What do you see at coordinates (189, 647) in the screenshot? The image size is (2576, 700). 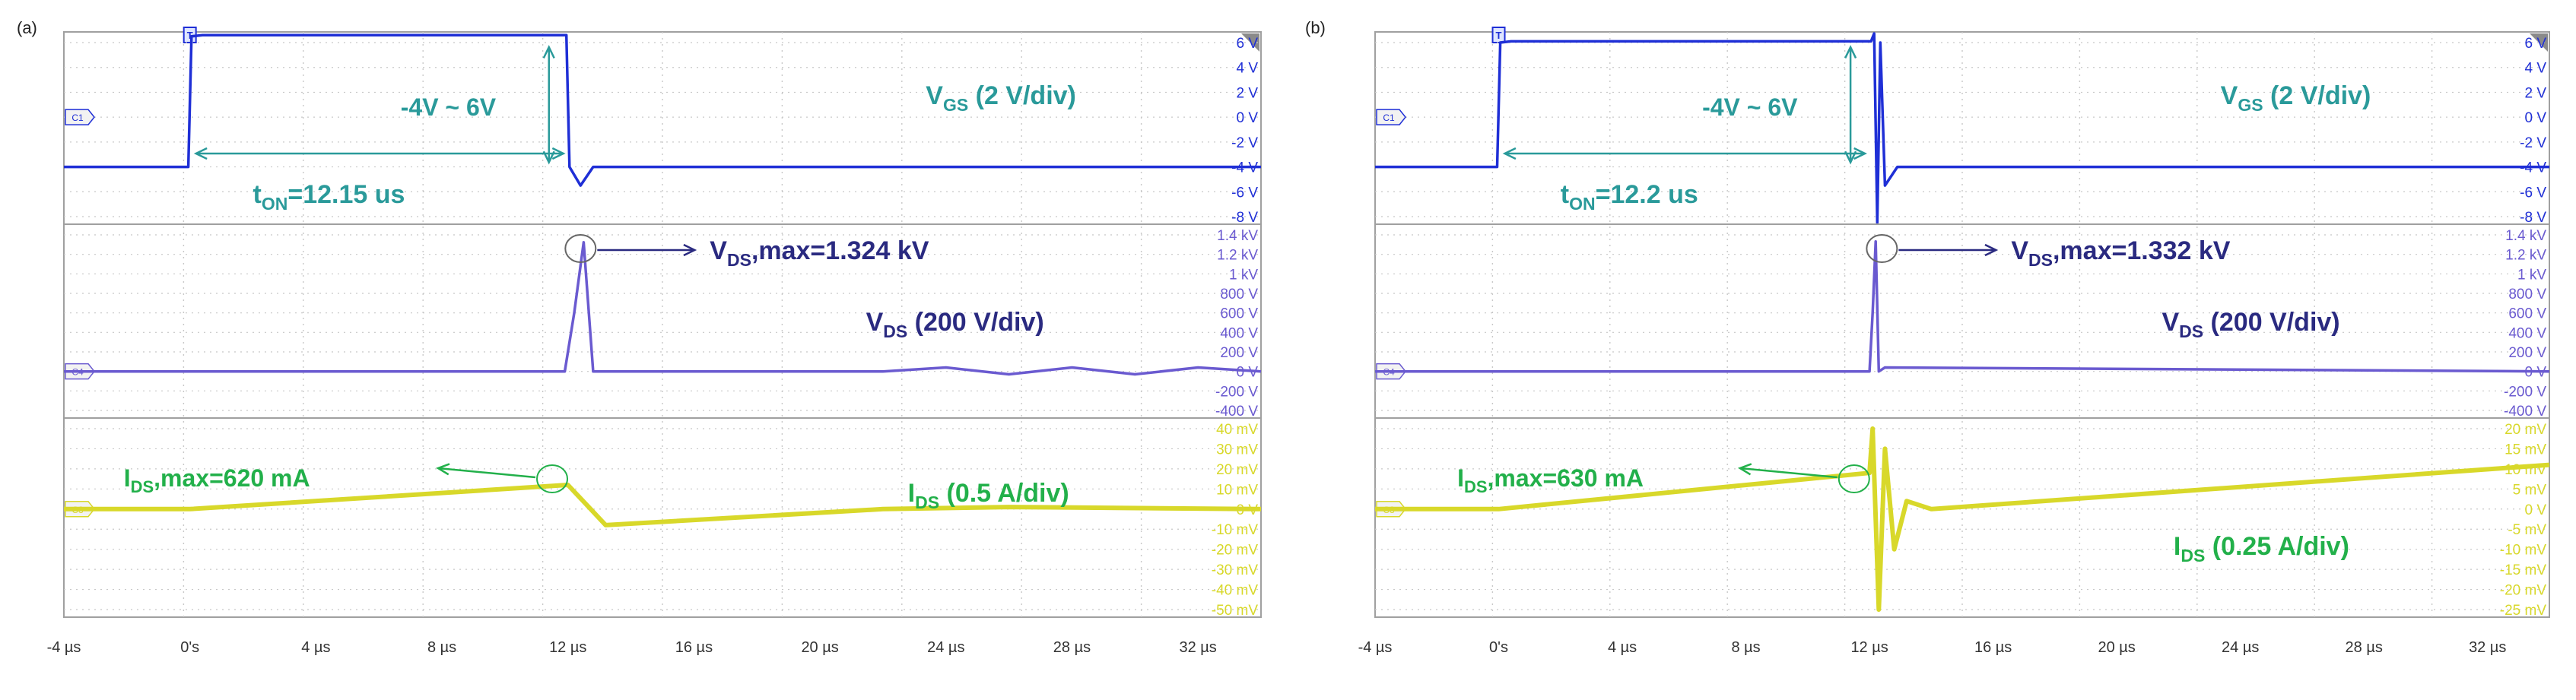 I see `x-tick-label: 0's` at bounding box center [189, 647].